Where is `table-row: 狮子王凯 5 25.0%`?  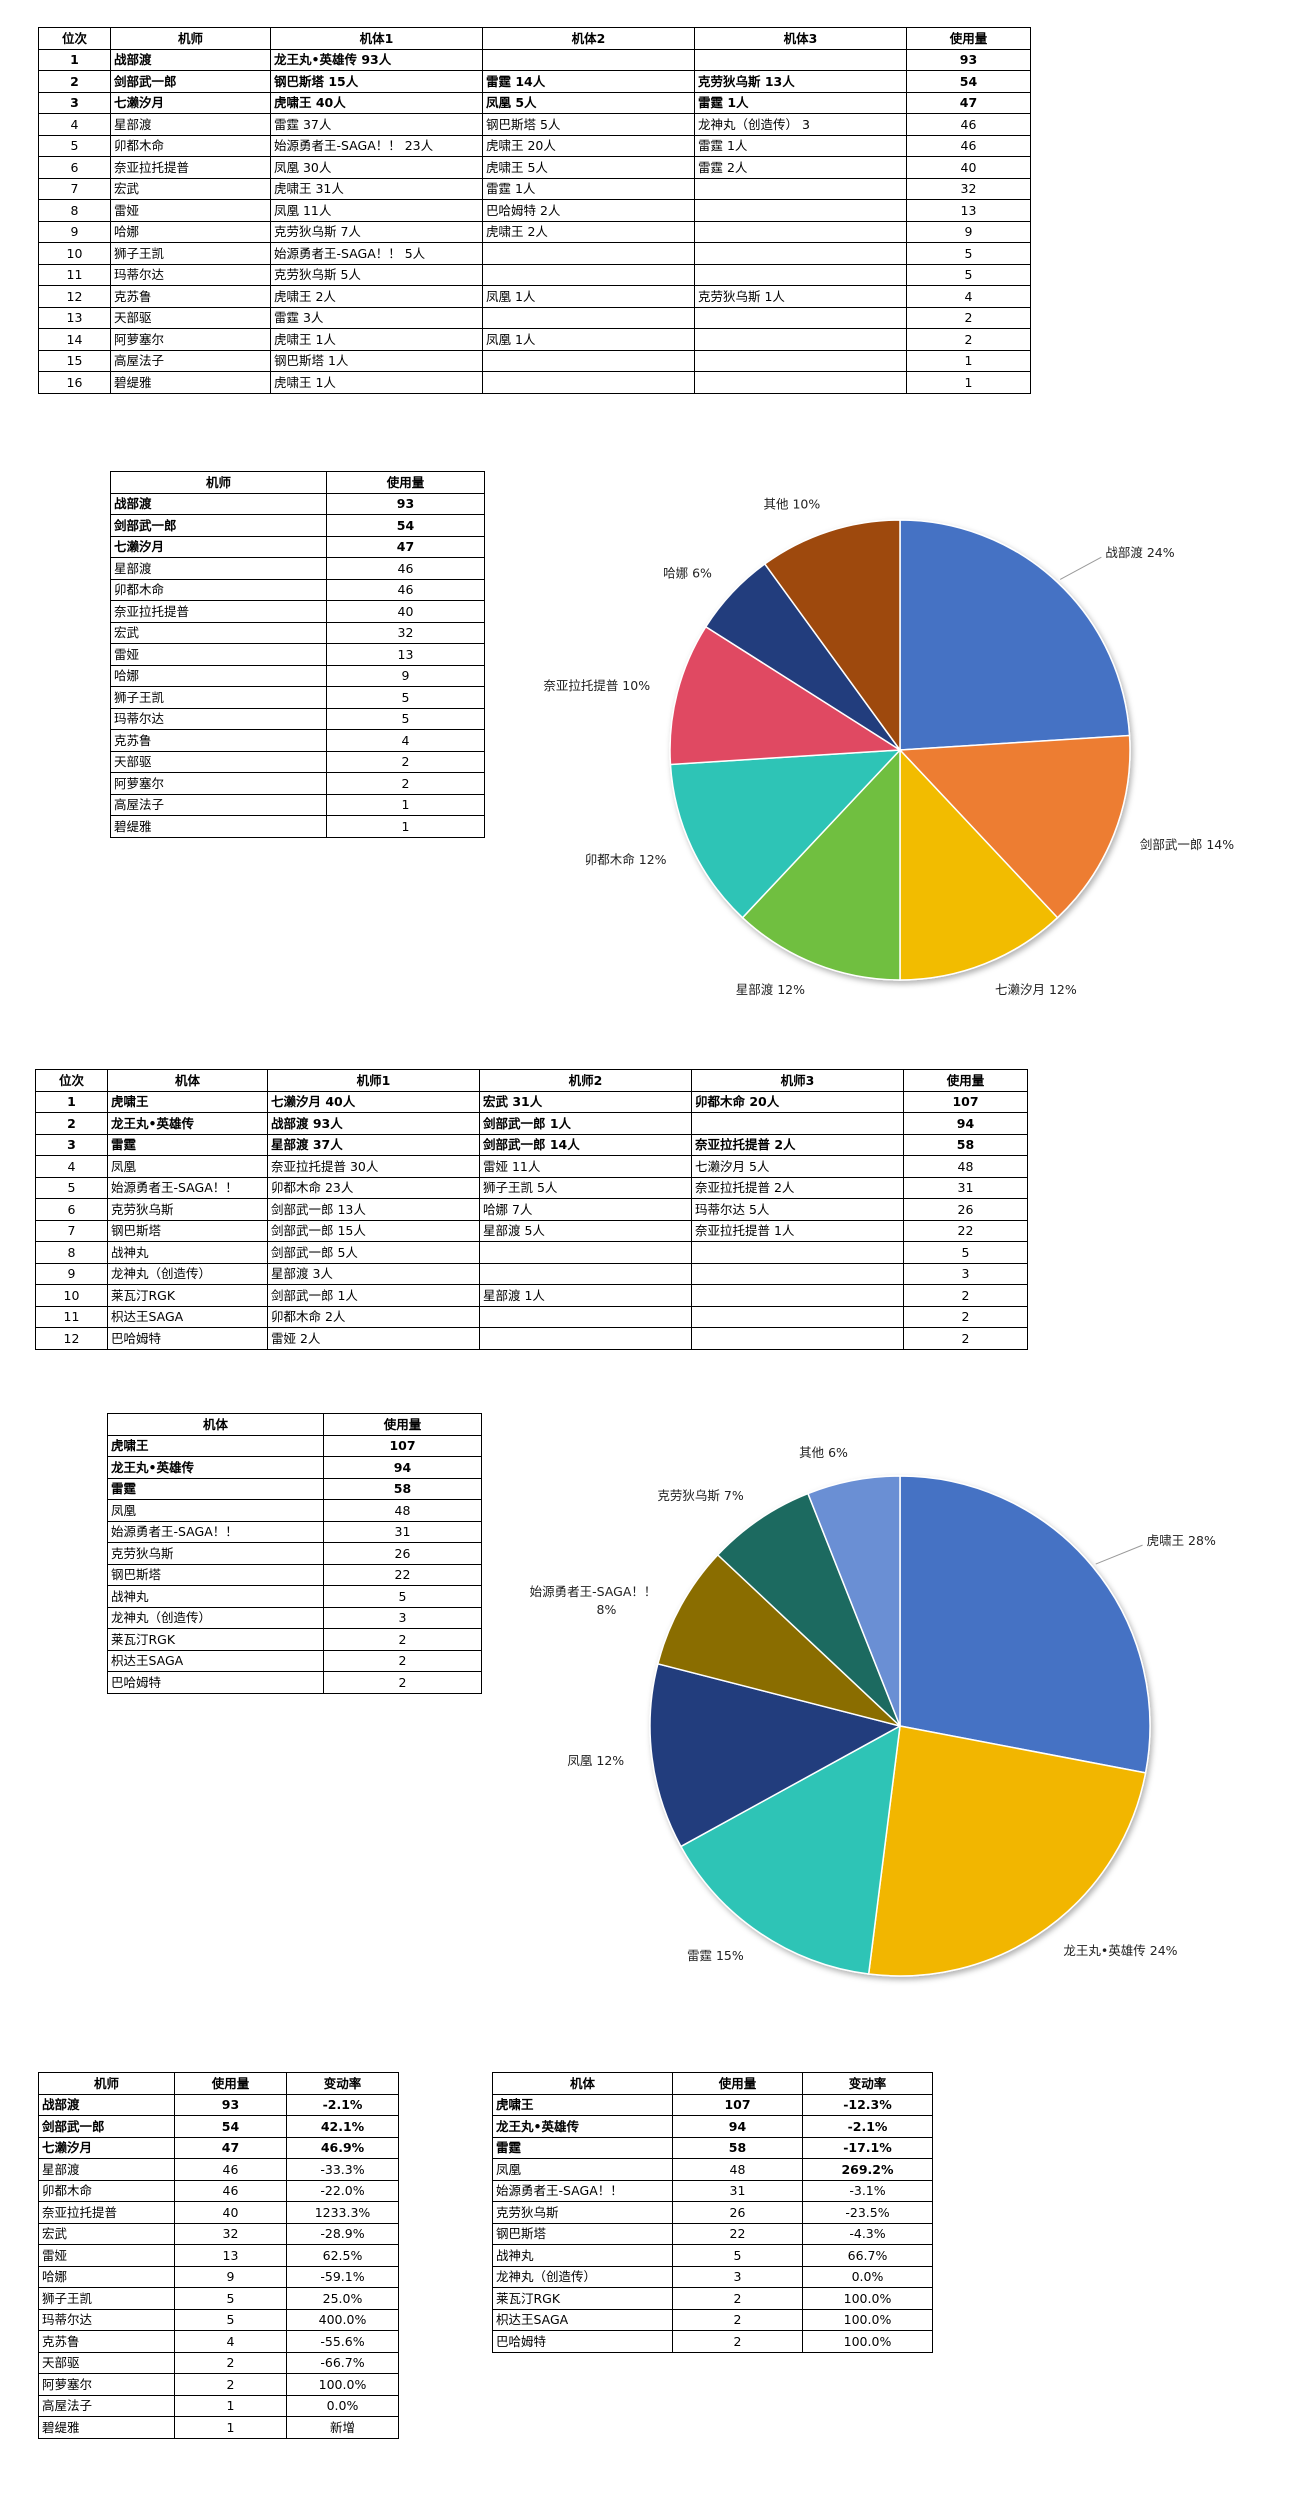 table-row: 狮子王凯 5 25.0% is located at coordinates (218, 2298).